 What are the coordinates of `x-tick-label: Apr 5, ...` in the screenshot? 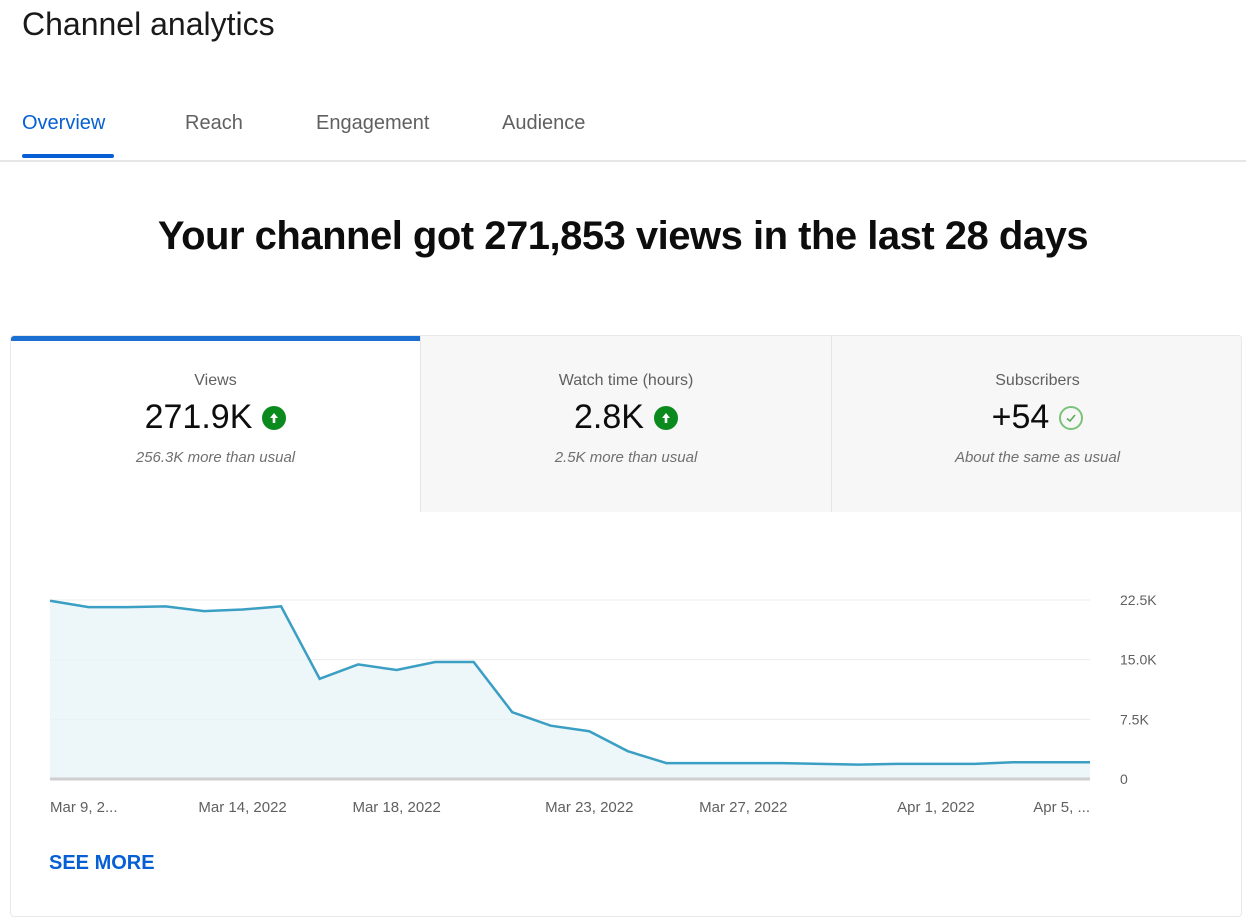 It's located at (1061, 807).